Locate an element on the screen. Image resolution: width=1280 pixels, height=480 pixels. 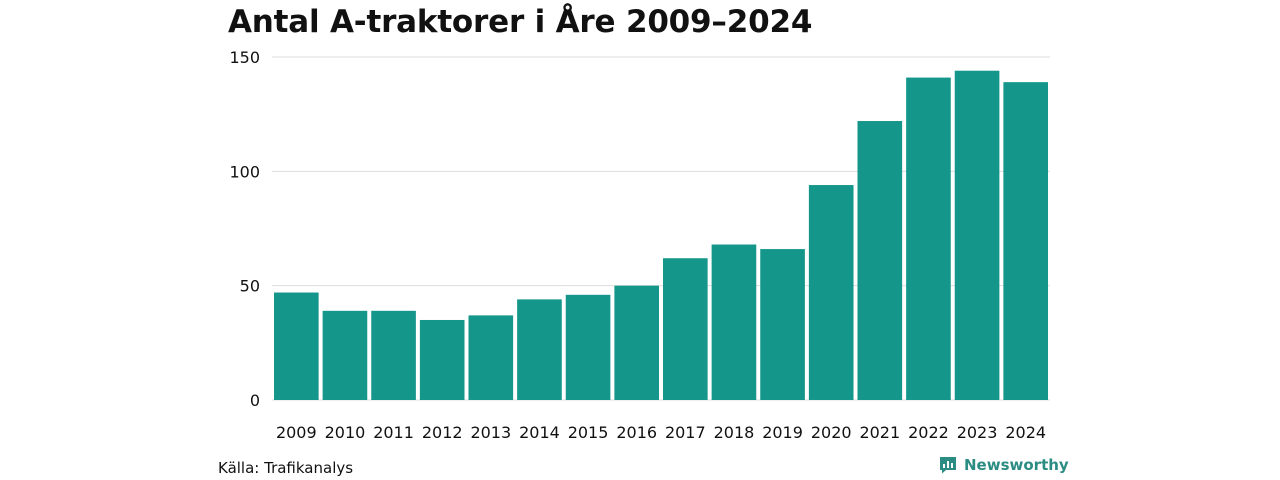
x-tick-label: 2017 is located at coordinates (685, 432).